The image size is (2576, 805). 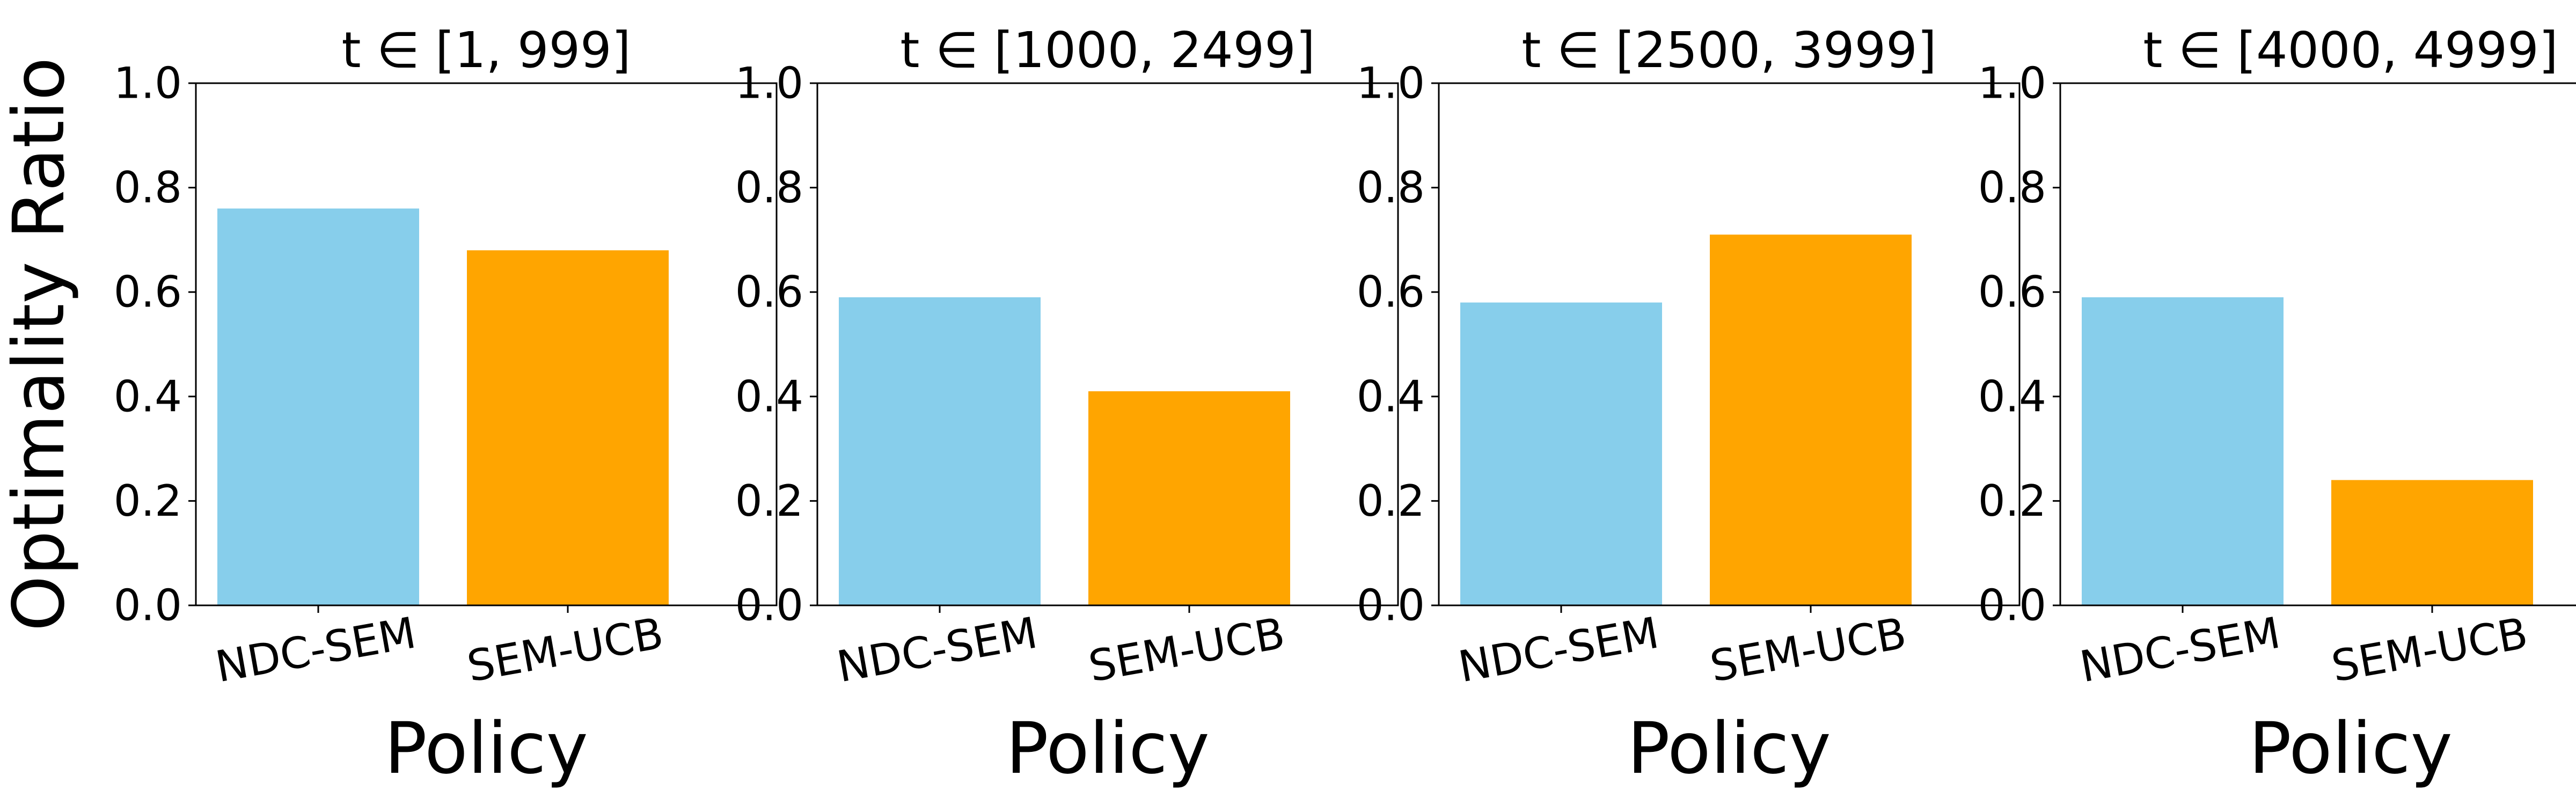 I want to click on panel-title: t ∈ [2500, 3999], so click(x=1728, y=50).